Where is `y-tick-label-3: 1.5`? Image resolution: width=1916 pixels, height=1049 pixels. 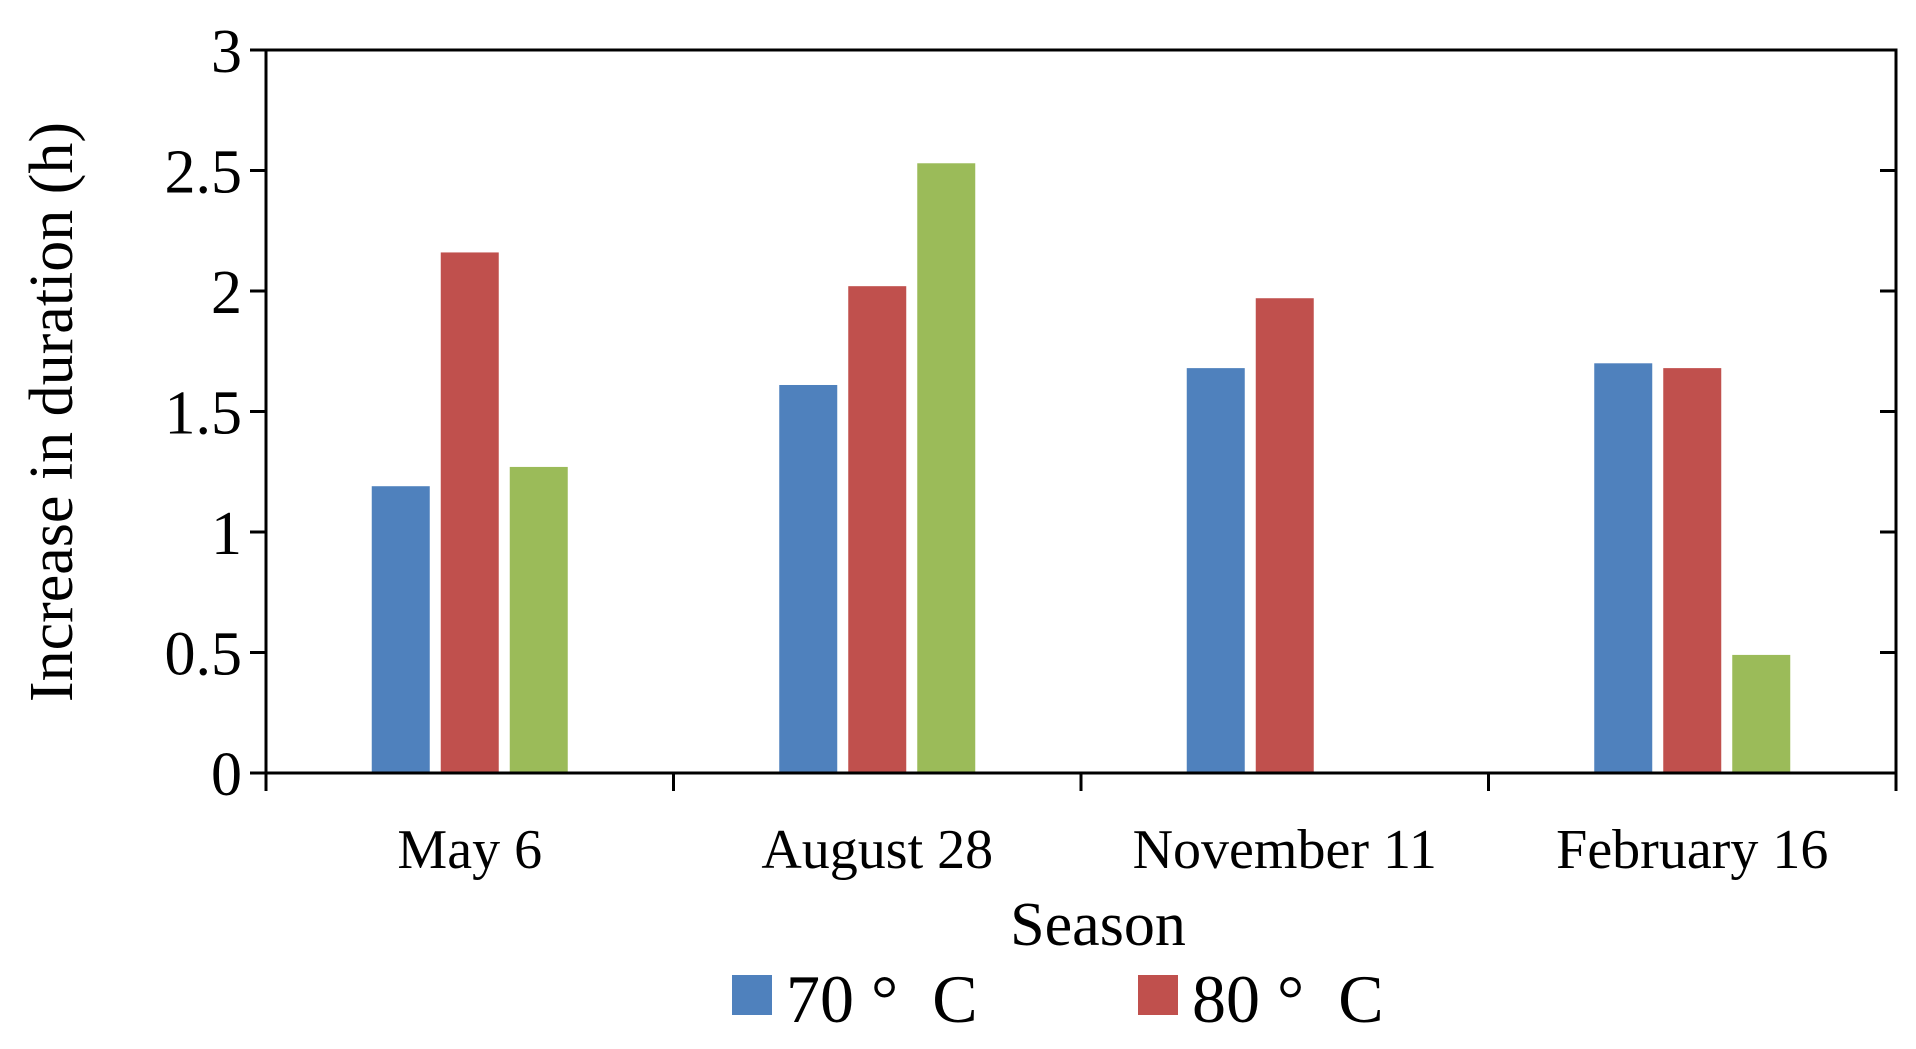
y-tick-label-3: 1.5 is located at coordinates (204, 414).